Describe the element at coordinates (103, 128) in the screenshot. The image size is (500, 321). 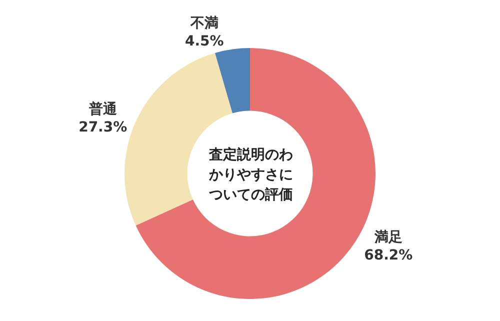
I see `data-label: 27.3%` at that location.